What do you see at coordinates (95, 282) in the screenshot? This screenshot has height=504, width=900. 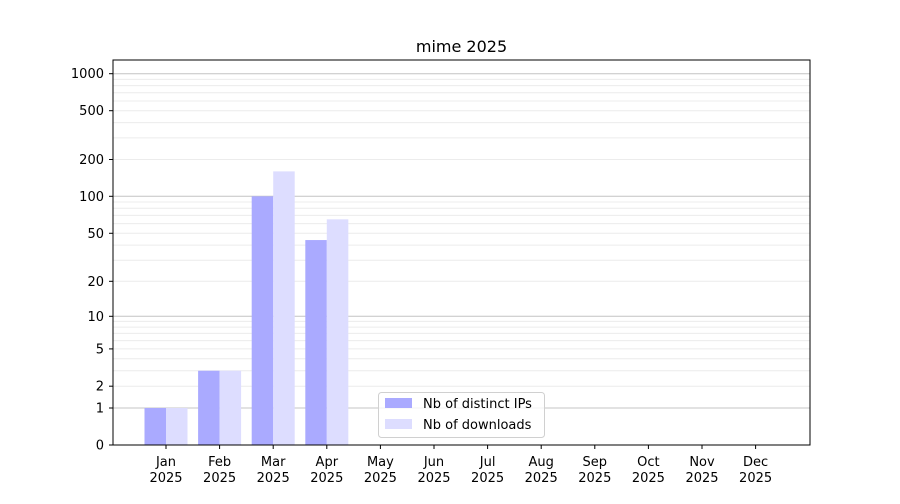 I see `y-tick-label: 20` at bounding box center [95, 282].